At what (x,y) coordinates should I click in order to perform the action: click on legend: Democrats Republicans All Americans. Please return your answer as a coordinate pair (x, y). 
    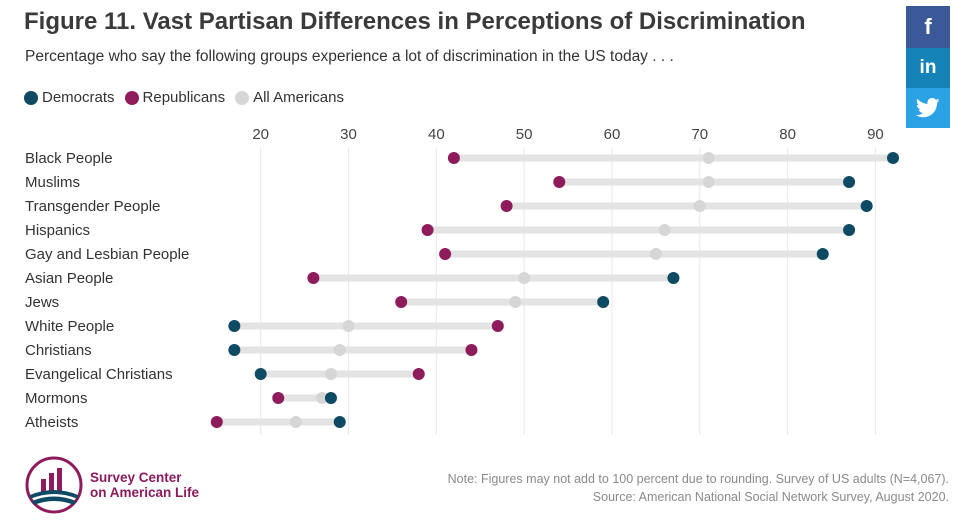
    Looking at the image, I should click on (189, 97).